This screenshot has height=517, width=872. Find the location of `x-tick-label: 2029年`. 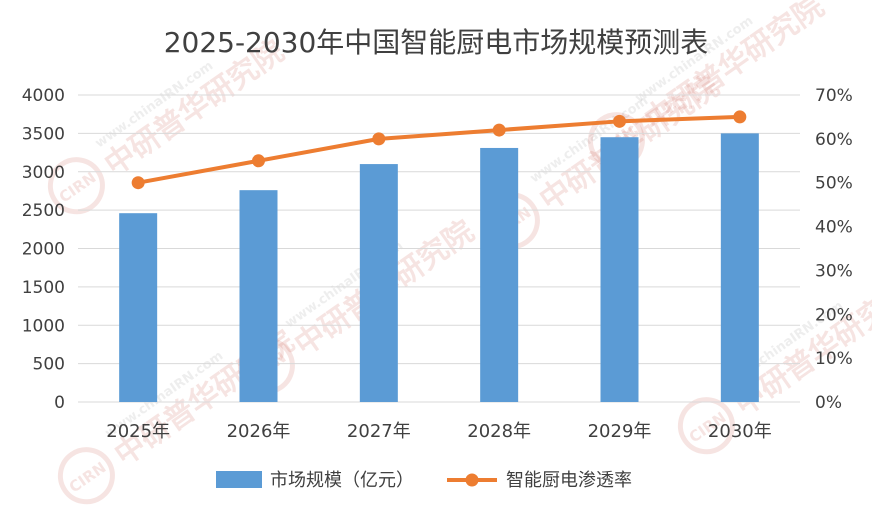

x-tick-label: 2029年 is located at coordinates (620, 431).